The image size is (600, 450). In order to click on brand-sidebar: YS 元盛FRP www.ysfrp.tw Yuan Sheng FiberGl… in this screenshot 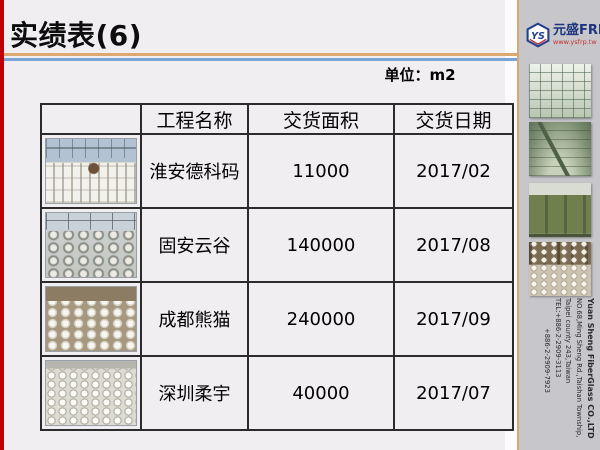, I will do `click(558, 225)`.